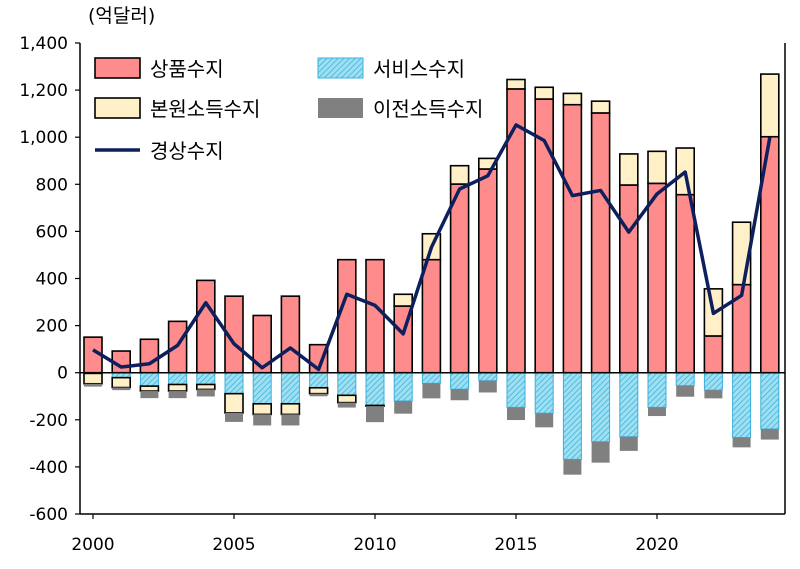 This screenshot has width=800, height=569. What do you see at coordinates (628, 169) in the screenshot?
I see `bar-2-2019` at bounding box center [628, 169].